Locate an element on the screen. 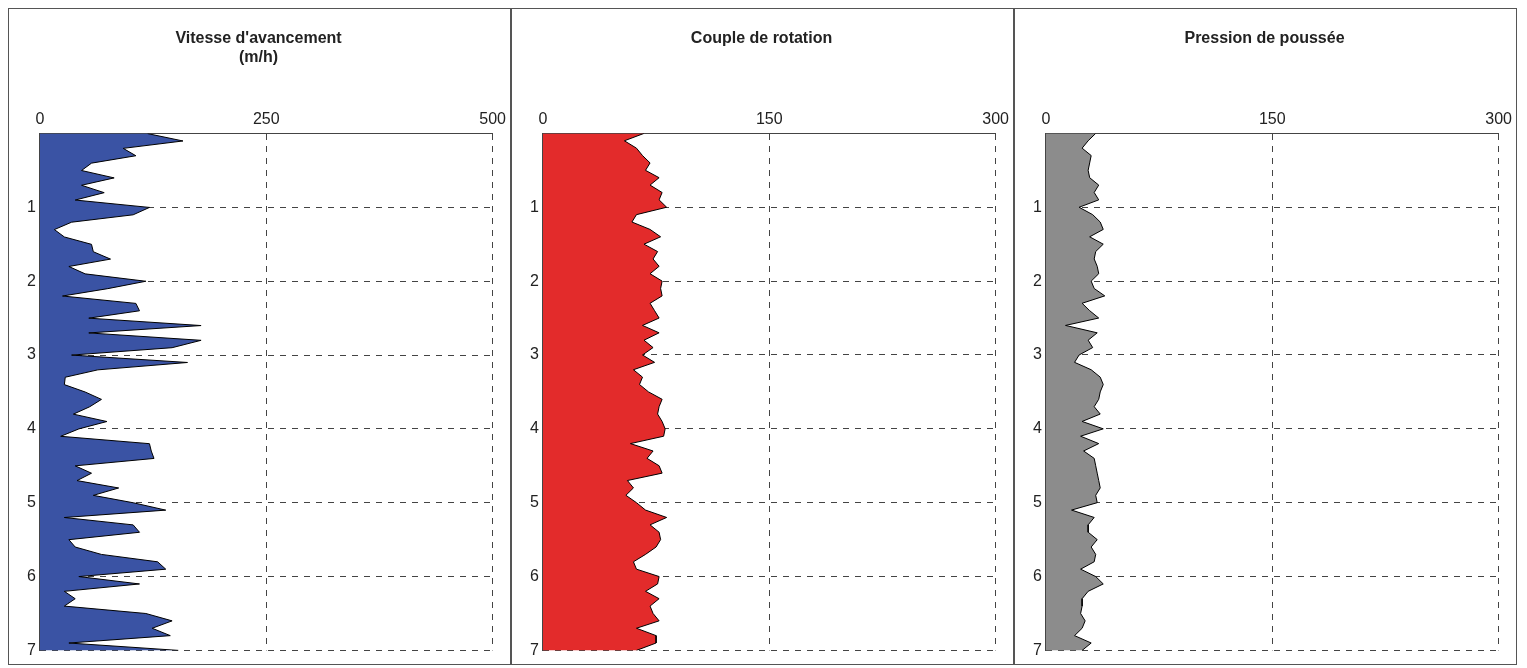  chart-title: Pression de poussée is located at coordinates (1264, 38).